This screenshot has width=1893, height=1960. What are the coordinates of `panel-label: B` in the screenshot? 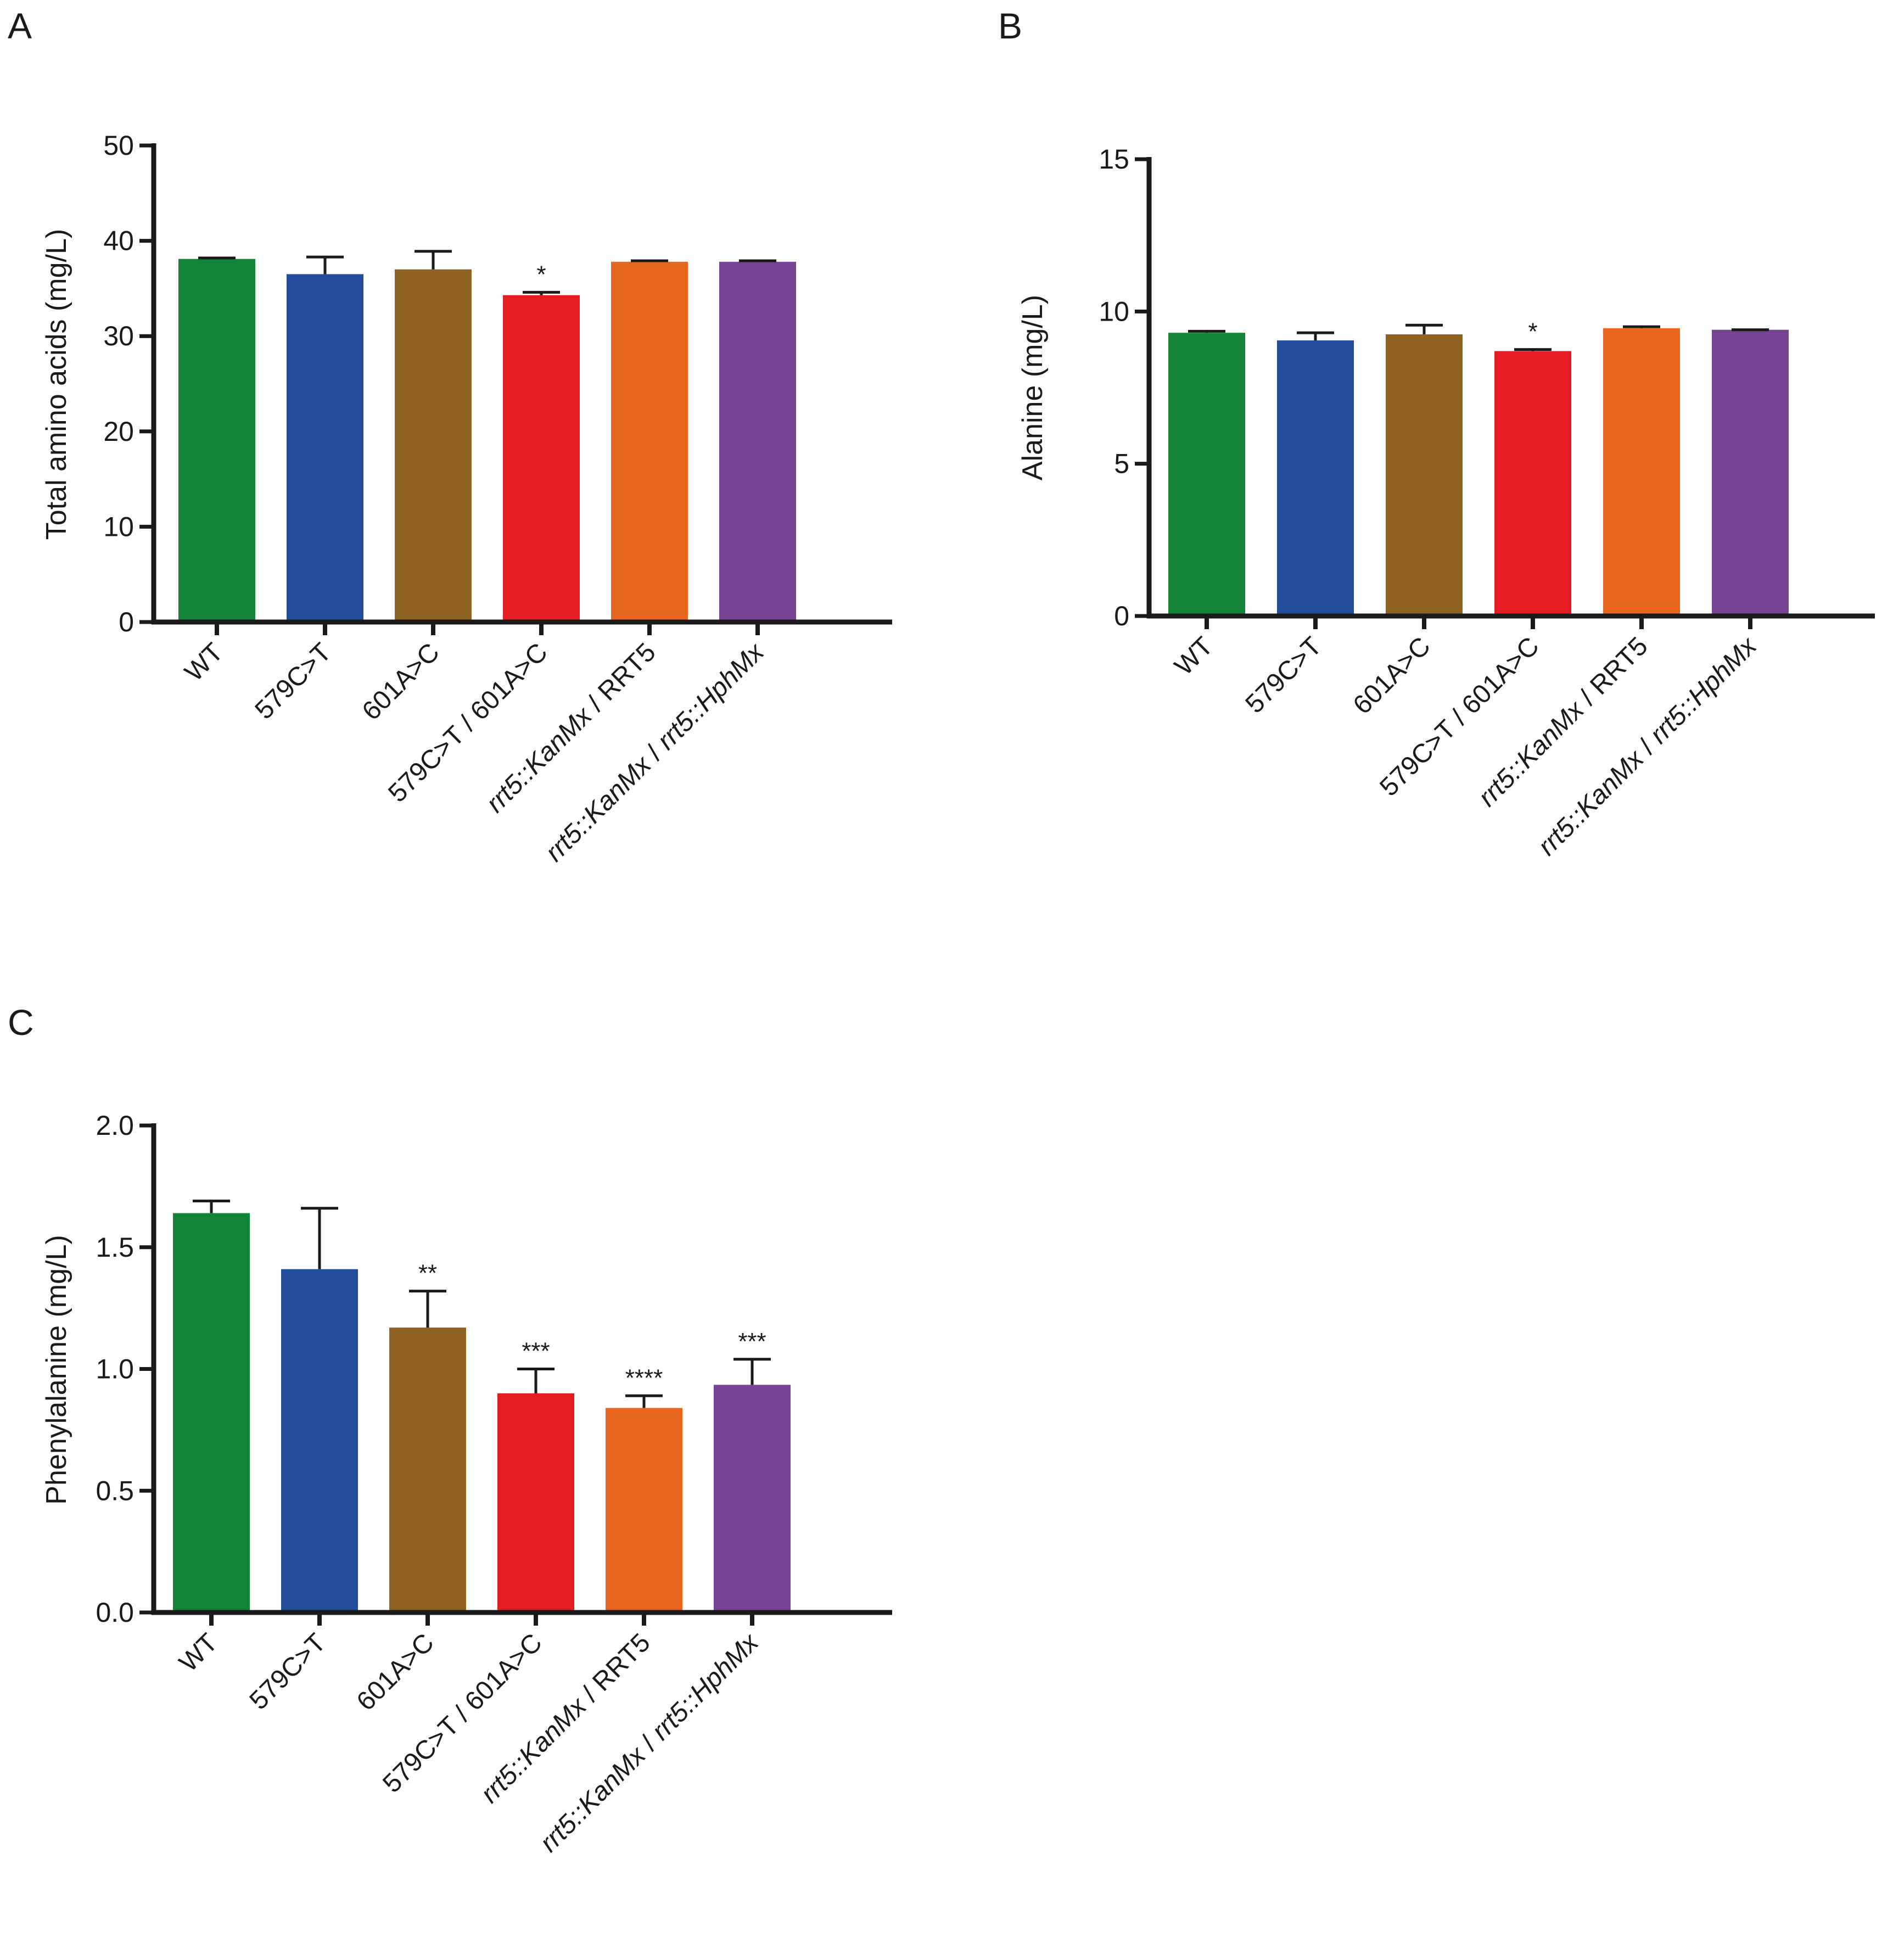 It's located at (1010, 25).